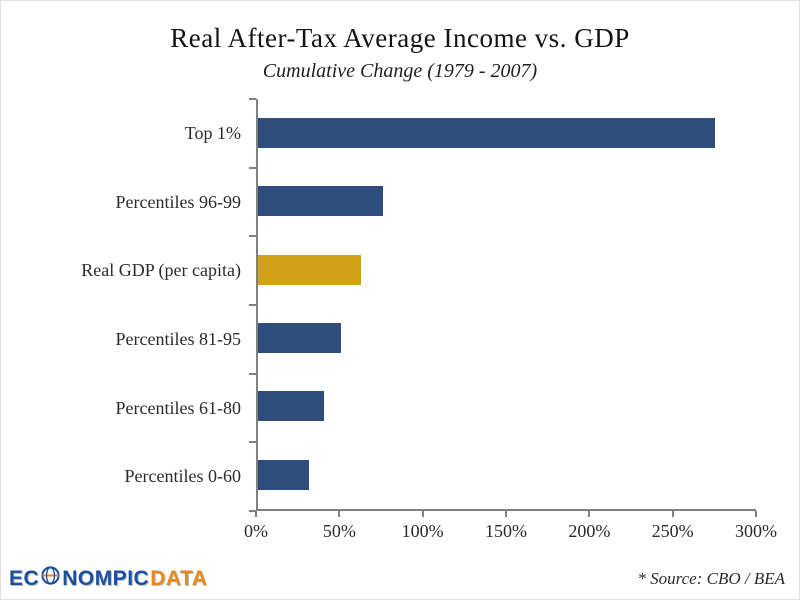  I want to click on x-tick-label: 100%, so click(422, 531).